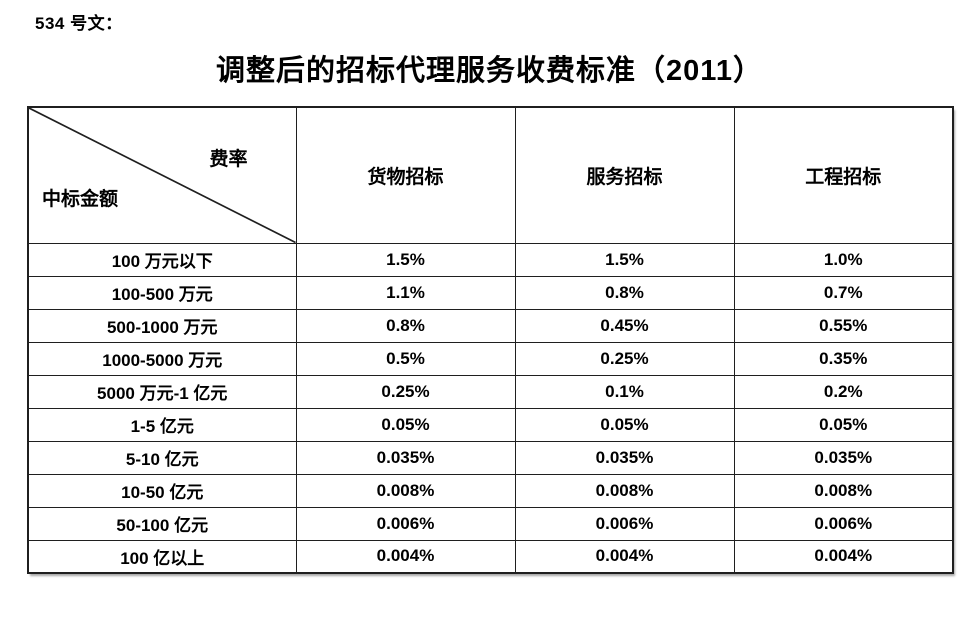 This screenshot has height=629, width=979. Describe the element at coordinates (162, 325) in the screenshot. I see `amount-cell: 500-1000 万元` at that location.